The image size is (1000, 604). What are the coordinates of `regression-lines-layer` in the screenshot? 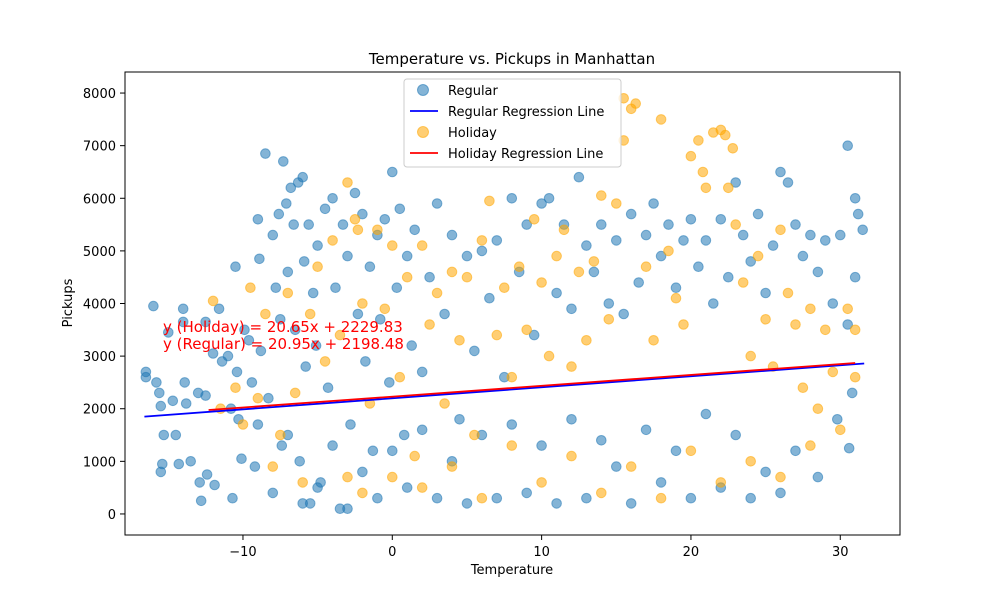 It's located at (504, 390).